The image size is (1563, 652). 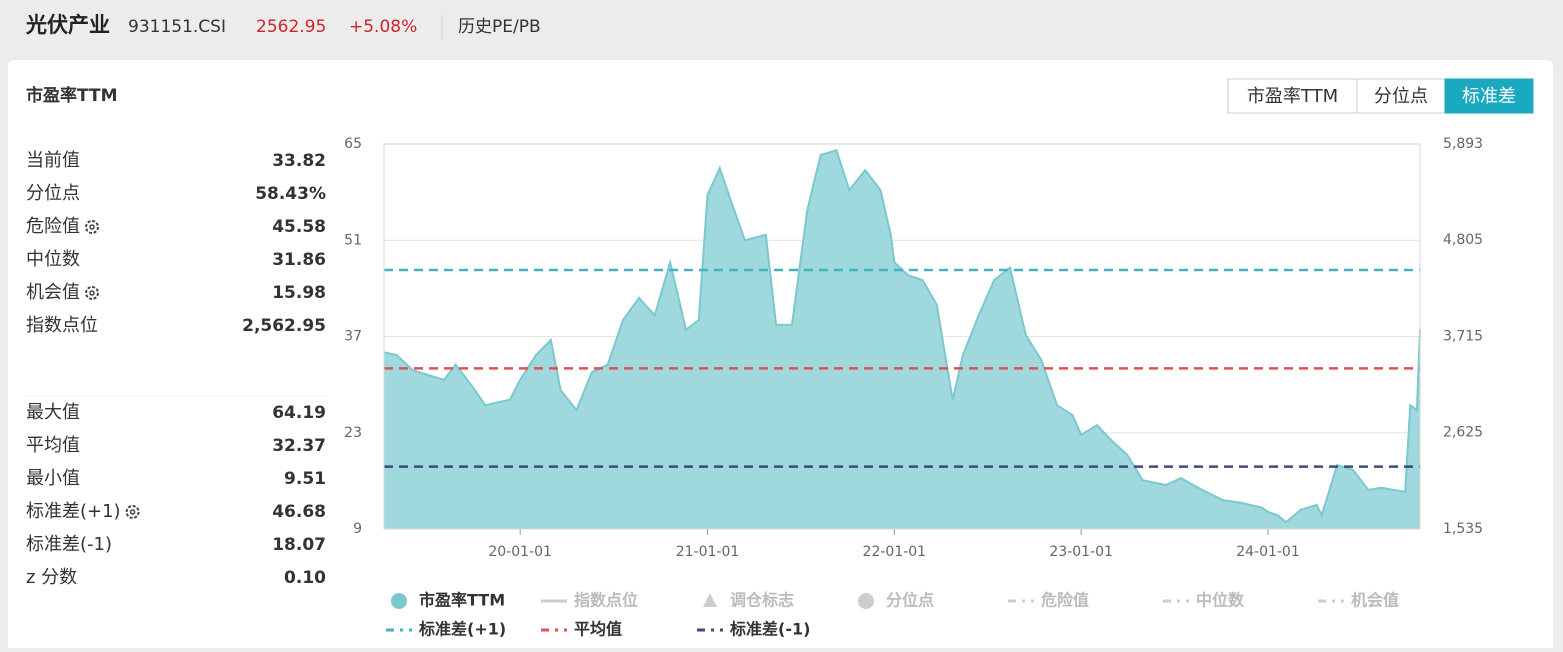 What do you see at coordinates (305, 578) in the screenshot?
I see `stat-value: 0.10` at bounding box center [305, 578].